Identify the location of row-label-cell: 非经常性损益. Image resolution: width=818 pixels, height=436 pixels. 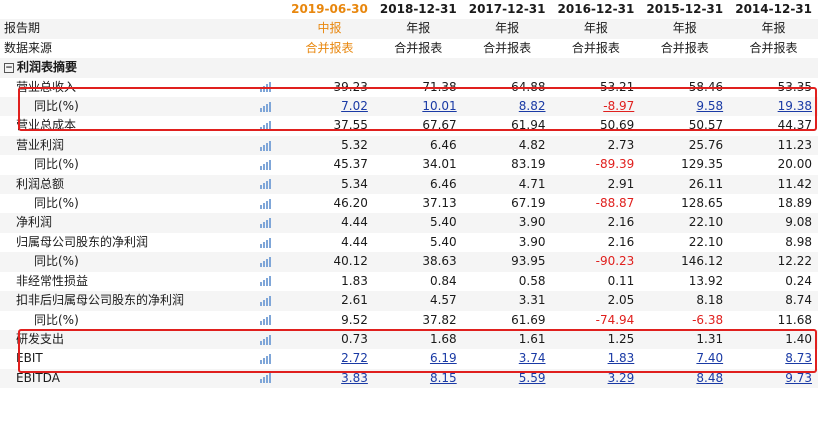
(142, 281).